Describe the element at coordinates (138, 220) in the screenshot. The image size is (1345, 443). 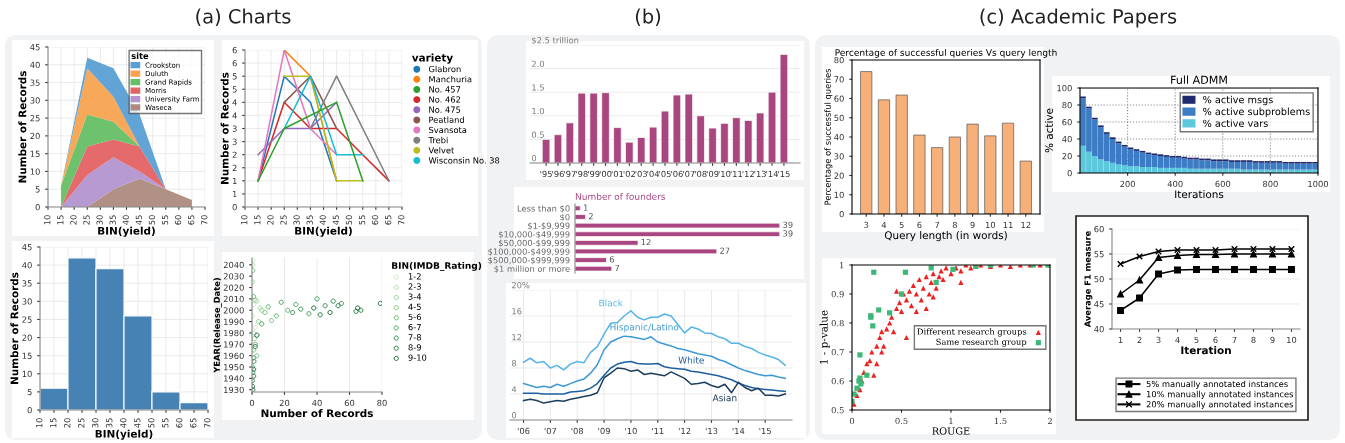
I see `x-tick-label: 45` at that location.